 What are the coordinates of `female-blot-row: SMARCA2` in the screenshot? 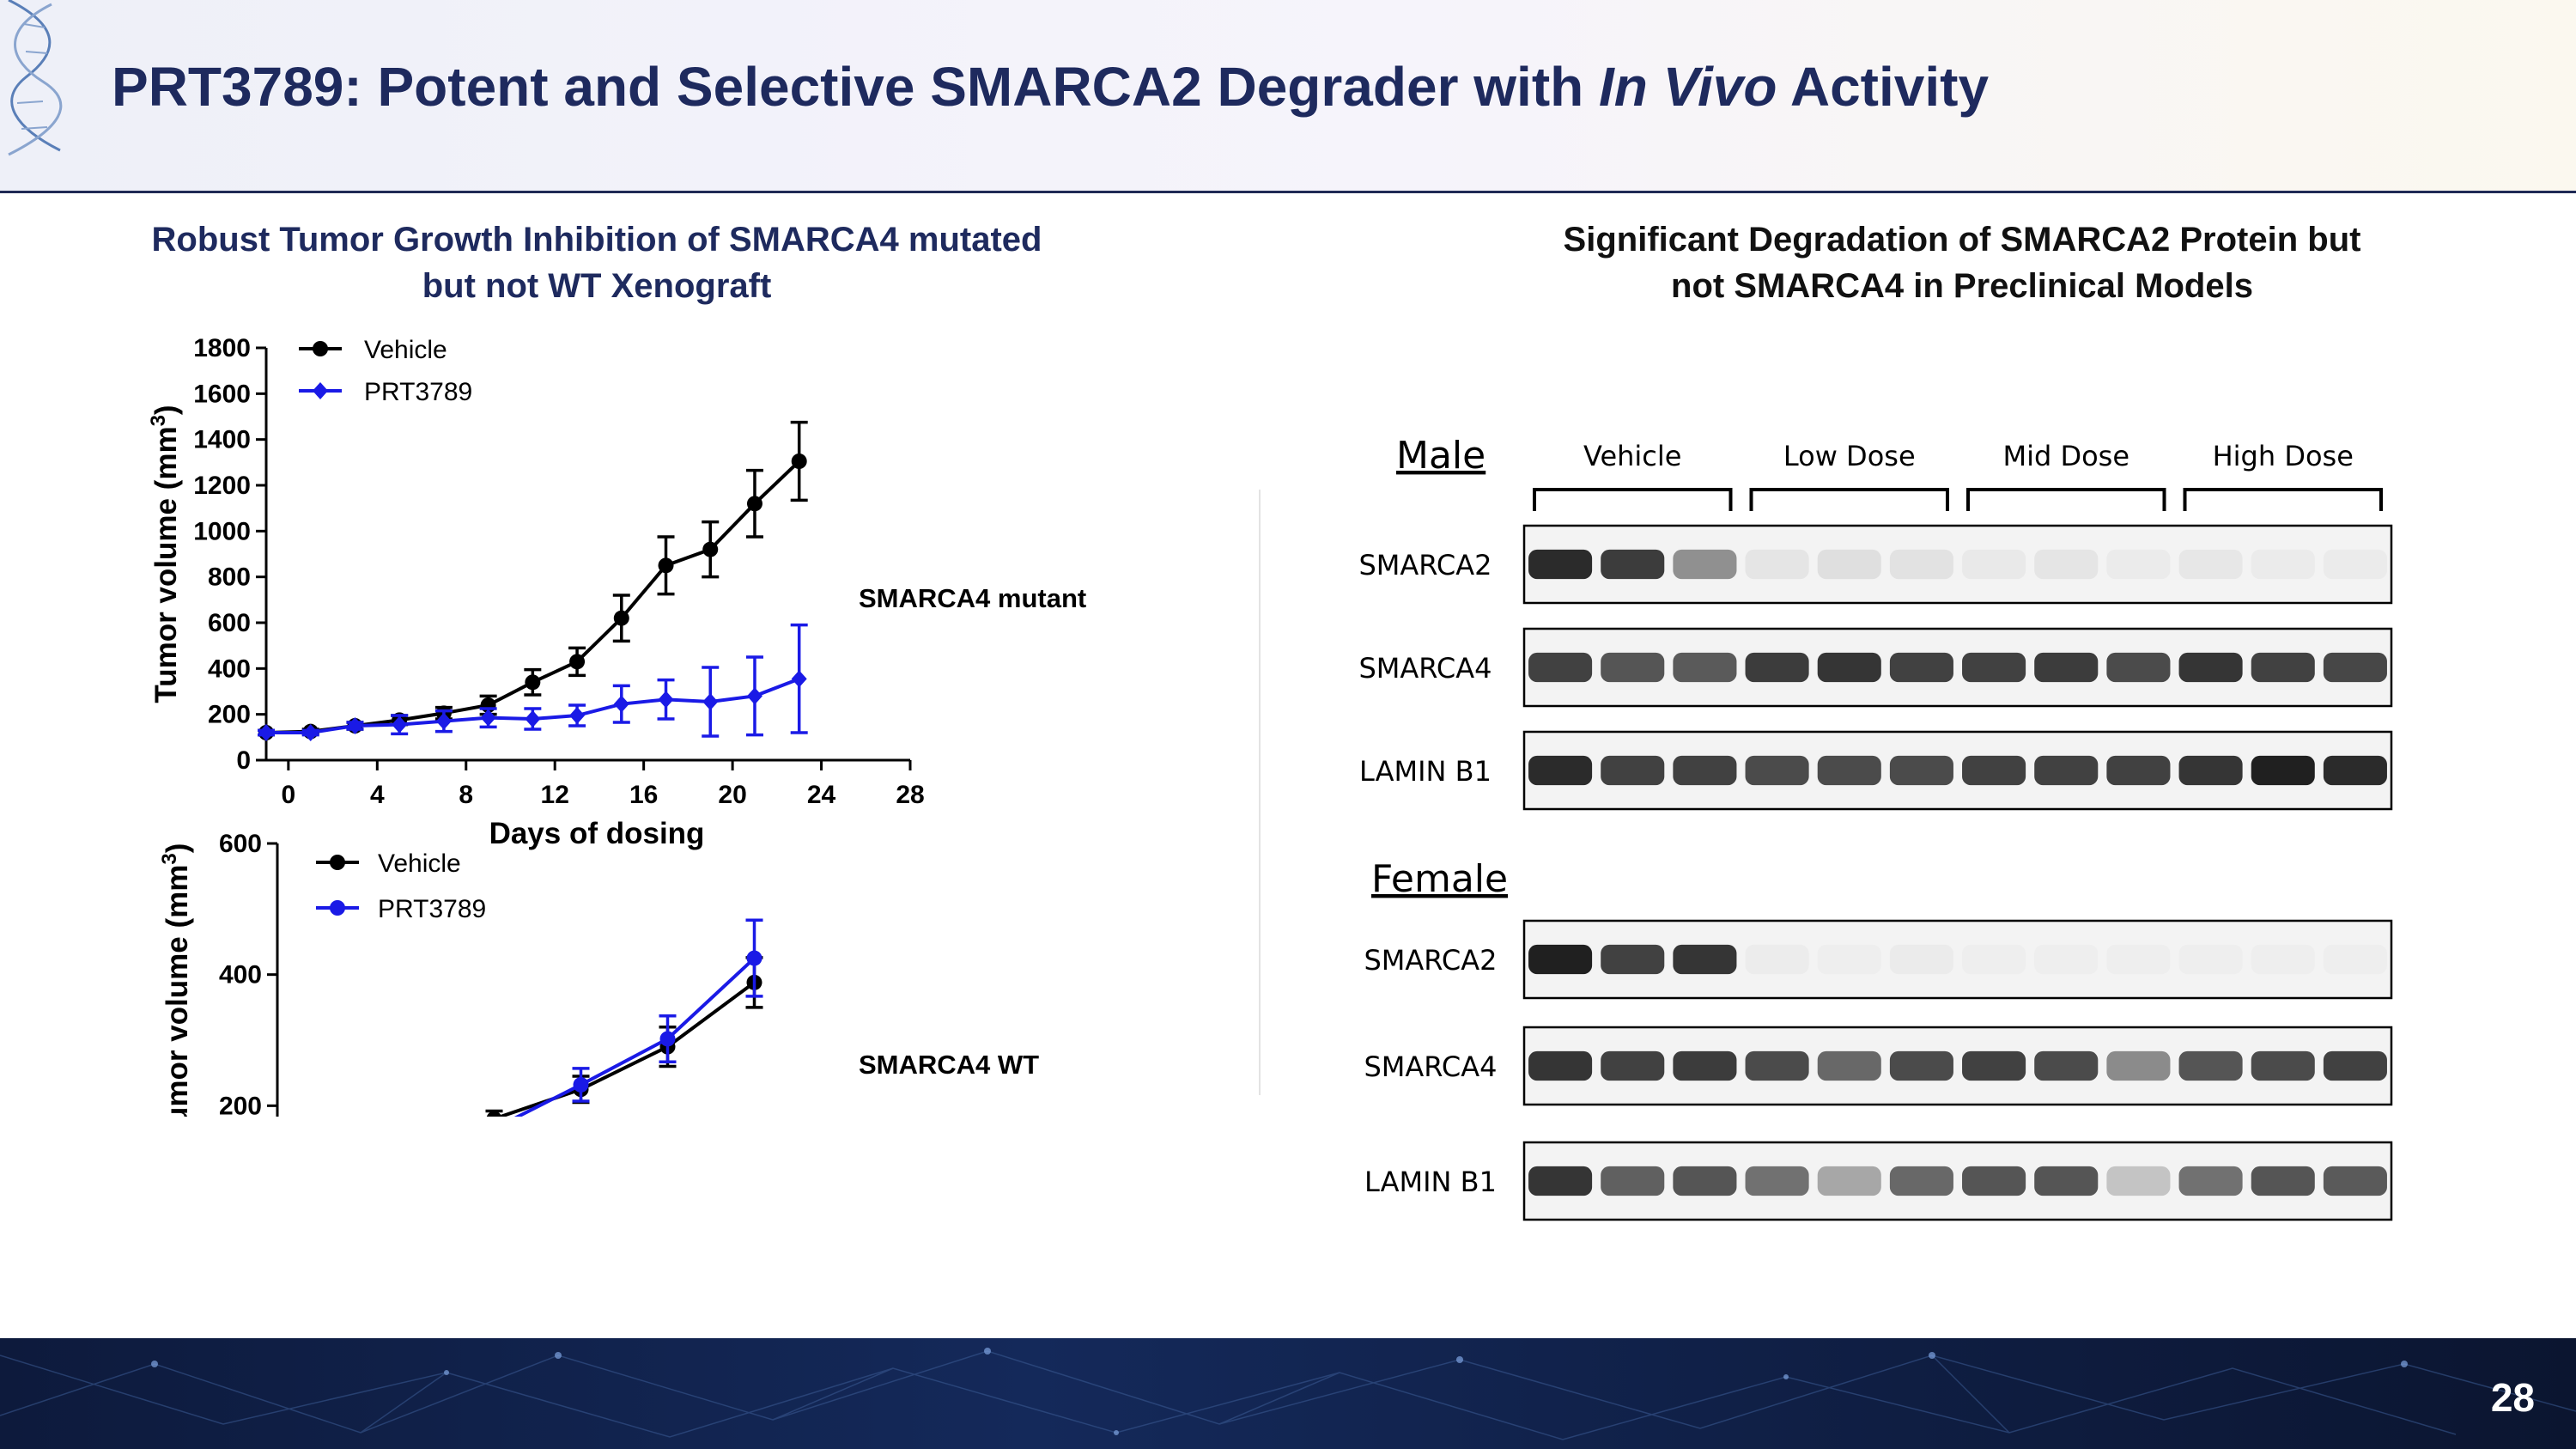 It's located at (1879, 959).